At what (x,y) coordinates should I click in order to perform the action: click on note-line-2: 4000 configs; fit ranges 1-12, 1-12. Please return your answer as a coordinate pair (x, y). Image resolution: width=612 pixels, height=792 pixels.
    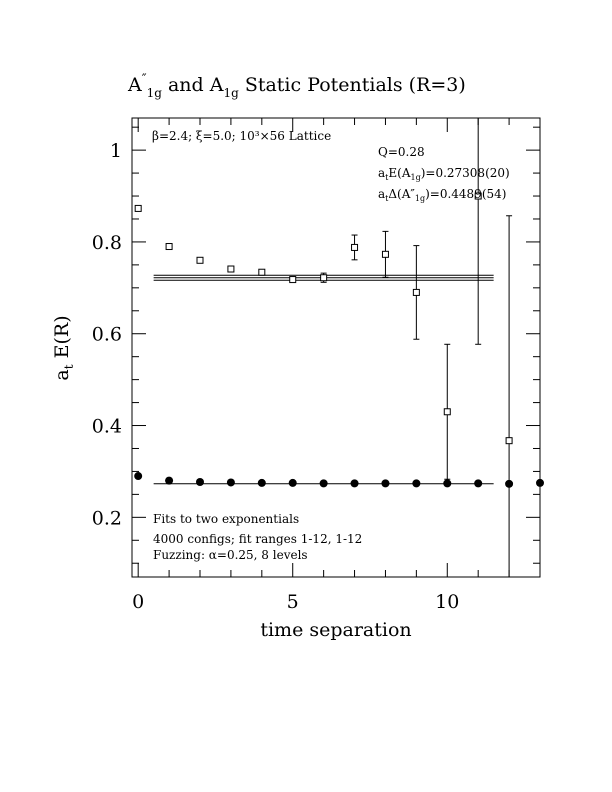
    Looking at the image, I should click on (257, 539).